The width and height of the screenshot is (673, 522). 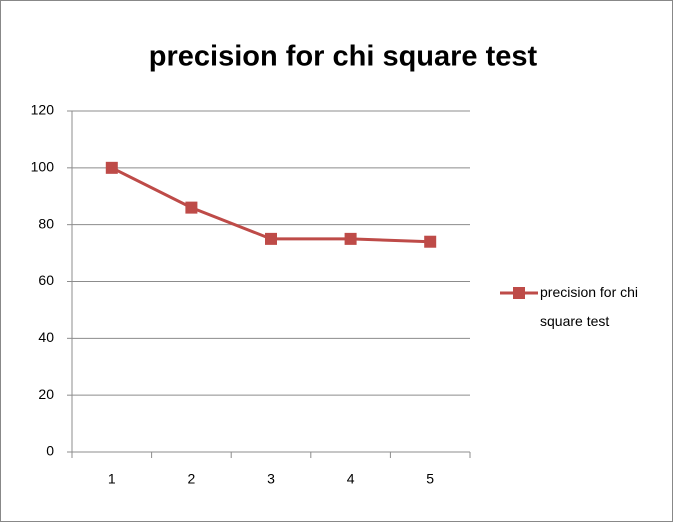 I want to click on legend-label: precision for chi square test, so click(x=589, y=306).